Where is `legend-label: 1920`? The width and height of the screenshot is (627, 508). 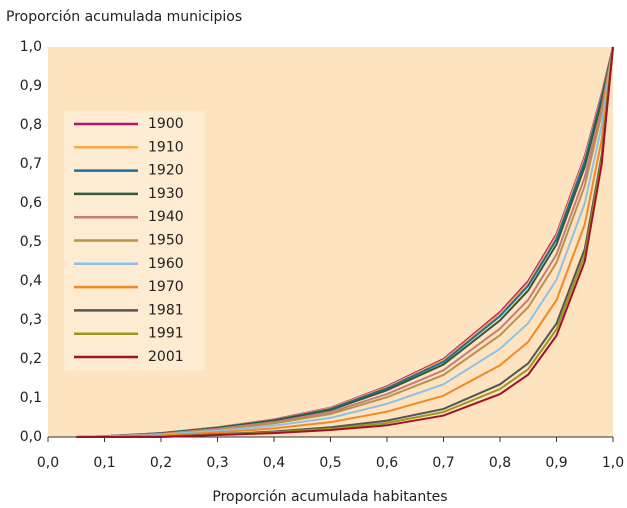 legend-label: 1920 is located at coordinates (166, 171).